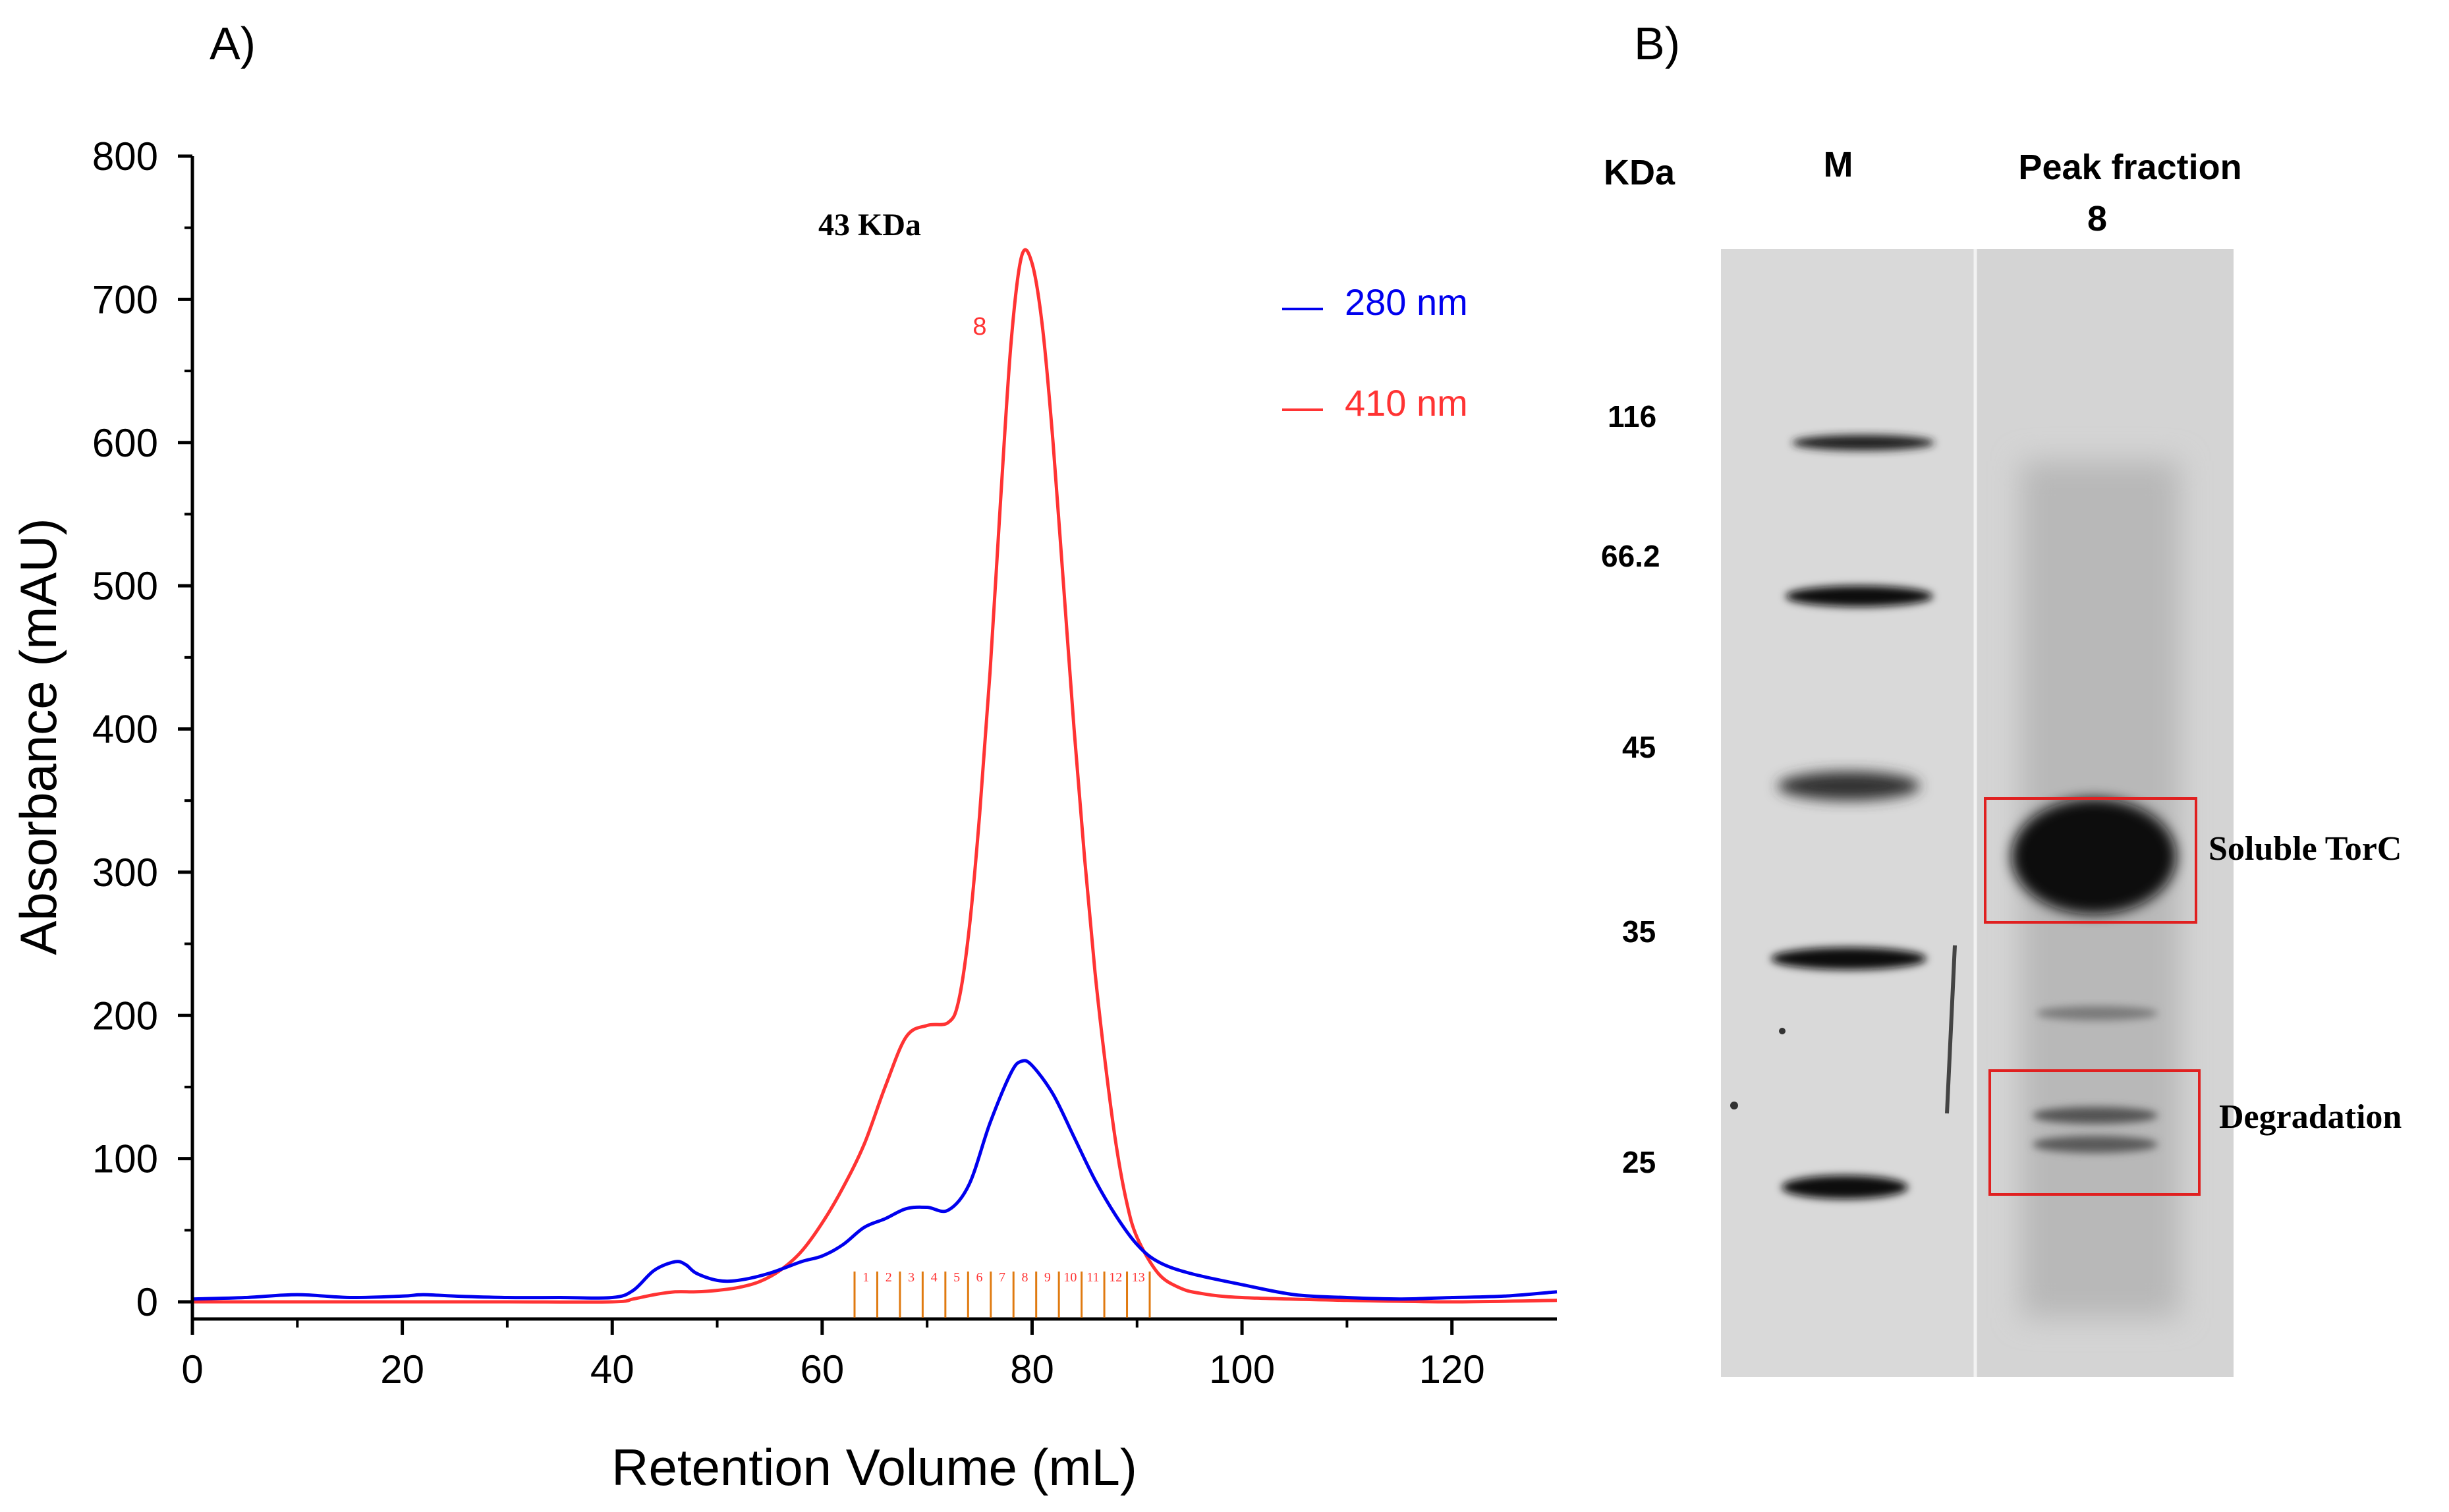 The image size is (2449, 1512). What do you see at coordinates (934, 1277) in the screenshot?
I see `fraction-label: 4` at bounding box center [934, 1277].